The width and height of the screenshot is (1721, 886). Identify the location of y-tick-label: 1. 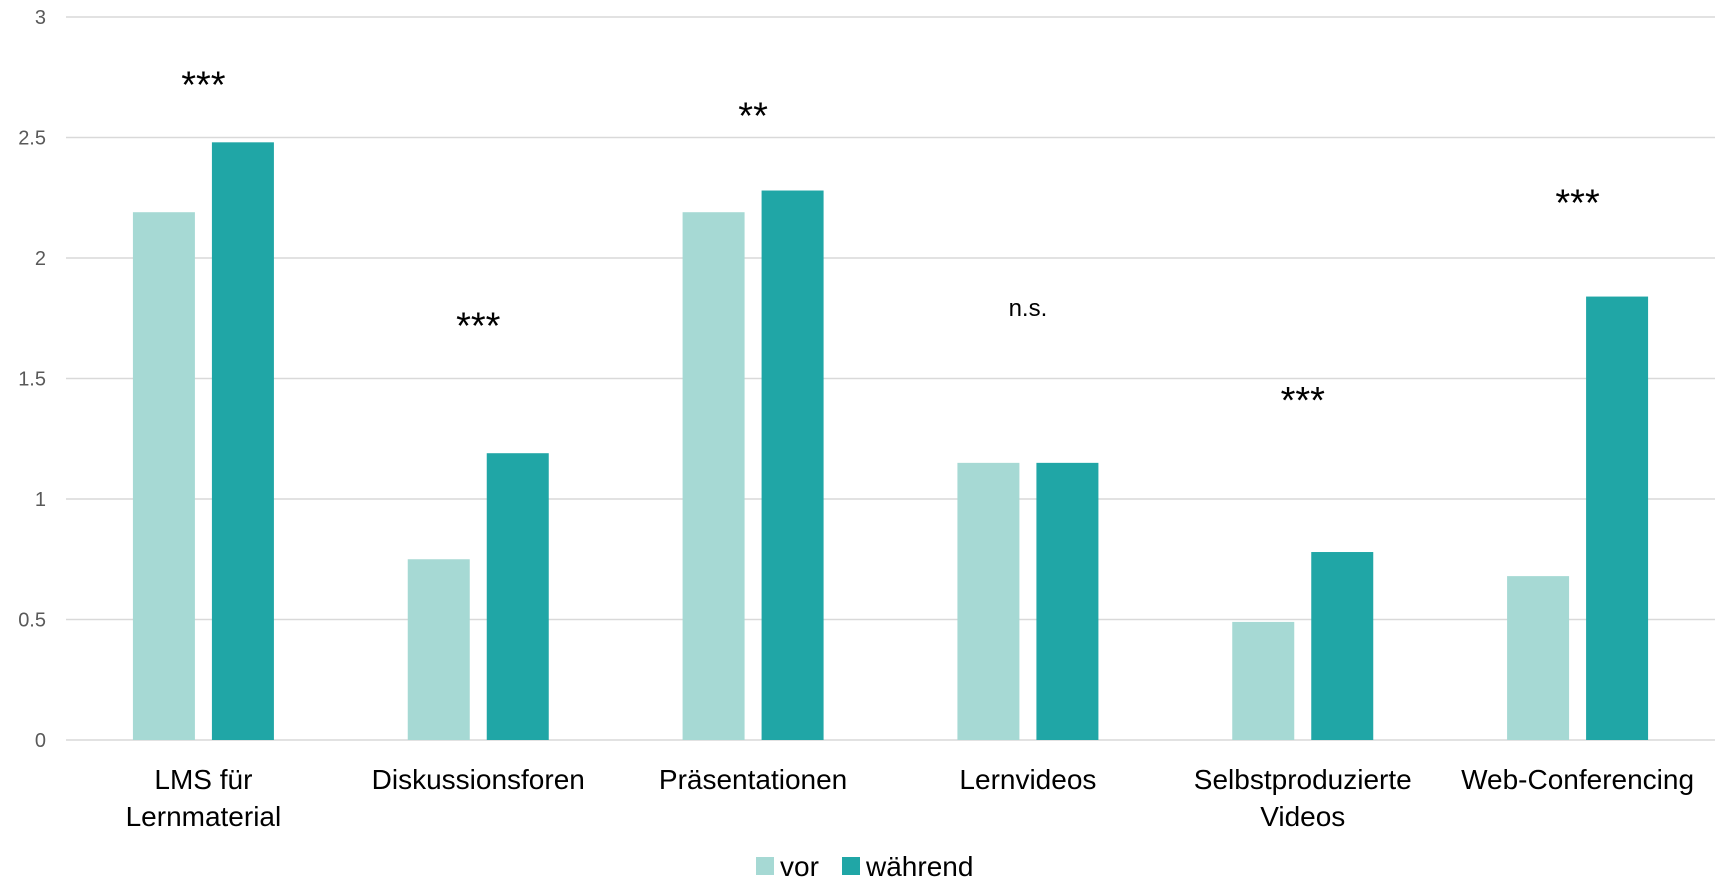
(40, 500).